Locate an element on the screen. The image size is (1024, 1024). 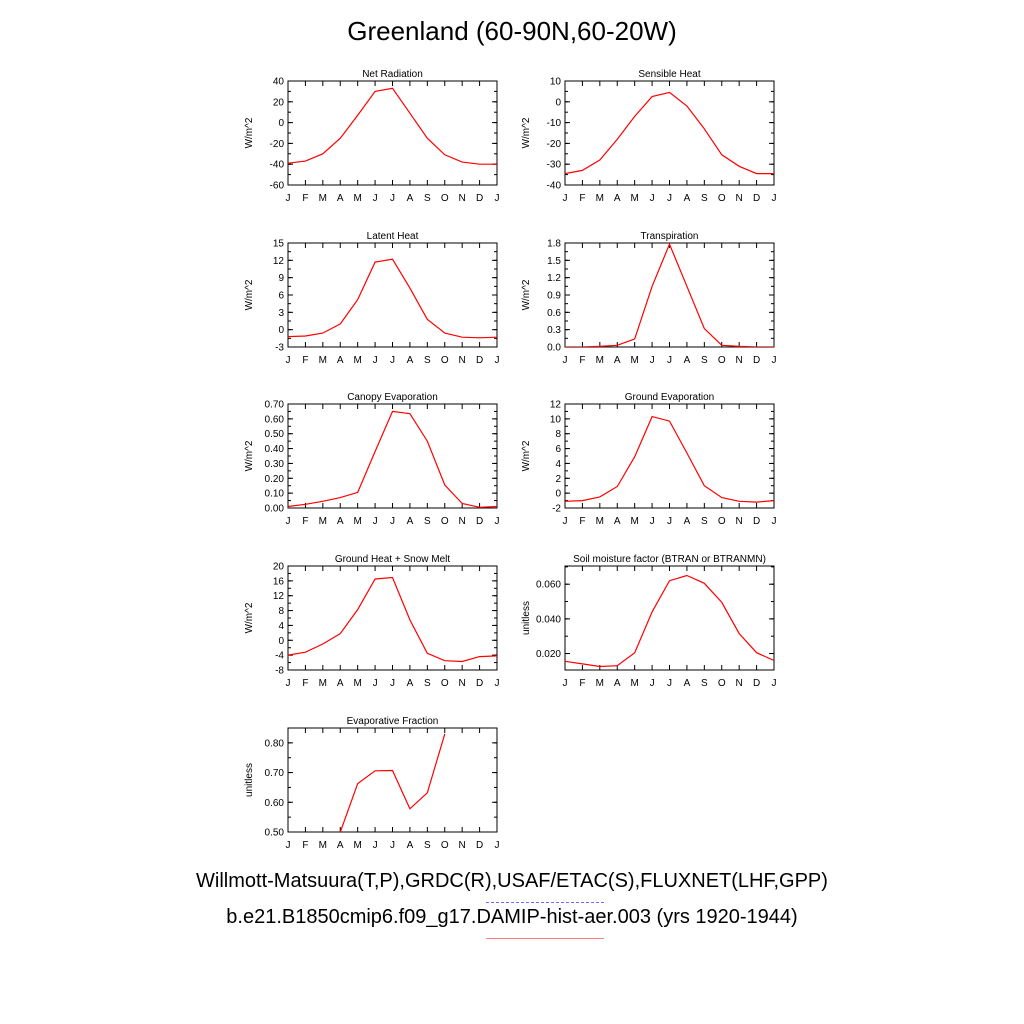
y-tick-label: 0.20 is located at coordinates (275, 479).